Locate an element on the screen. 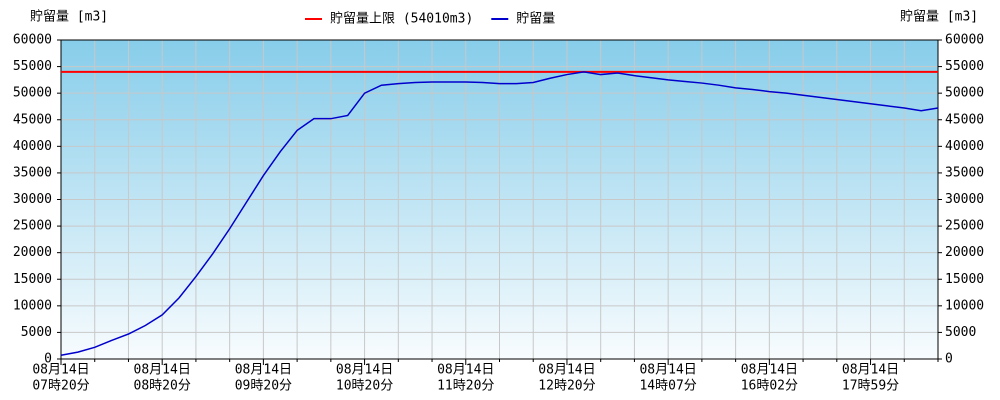  y-axis-title: 貯留量 [m3] is located at coordinates (69, 17).